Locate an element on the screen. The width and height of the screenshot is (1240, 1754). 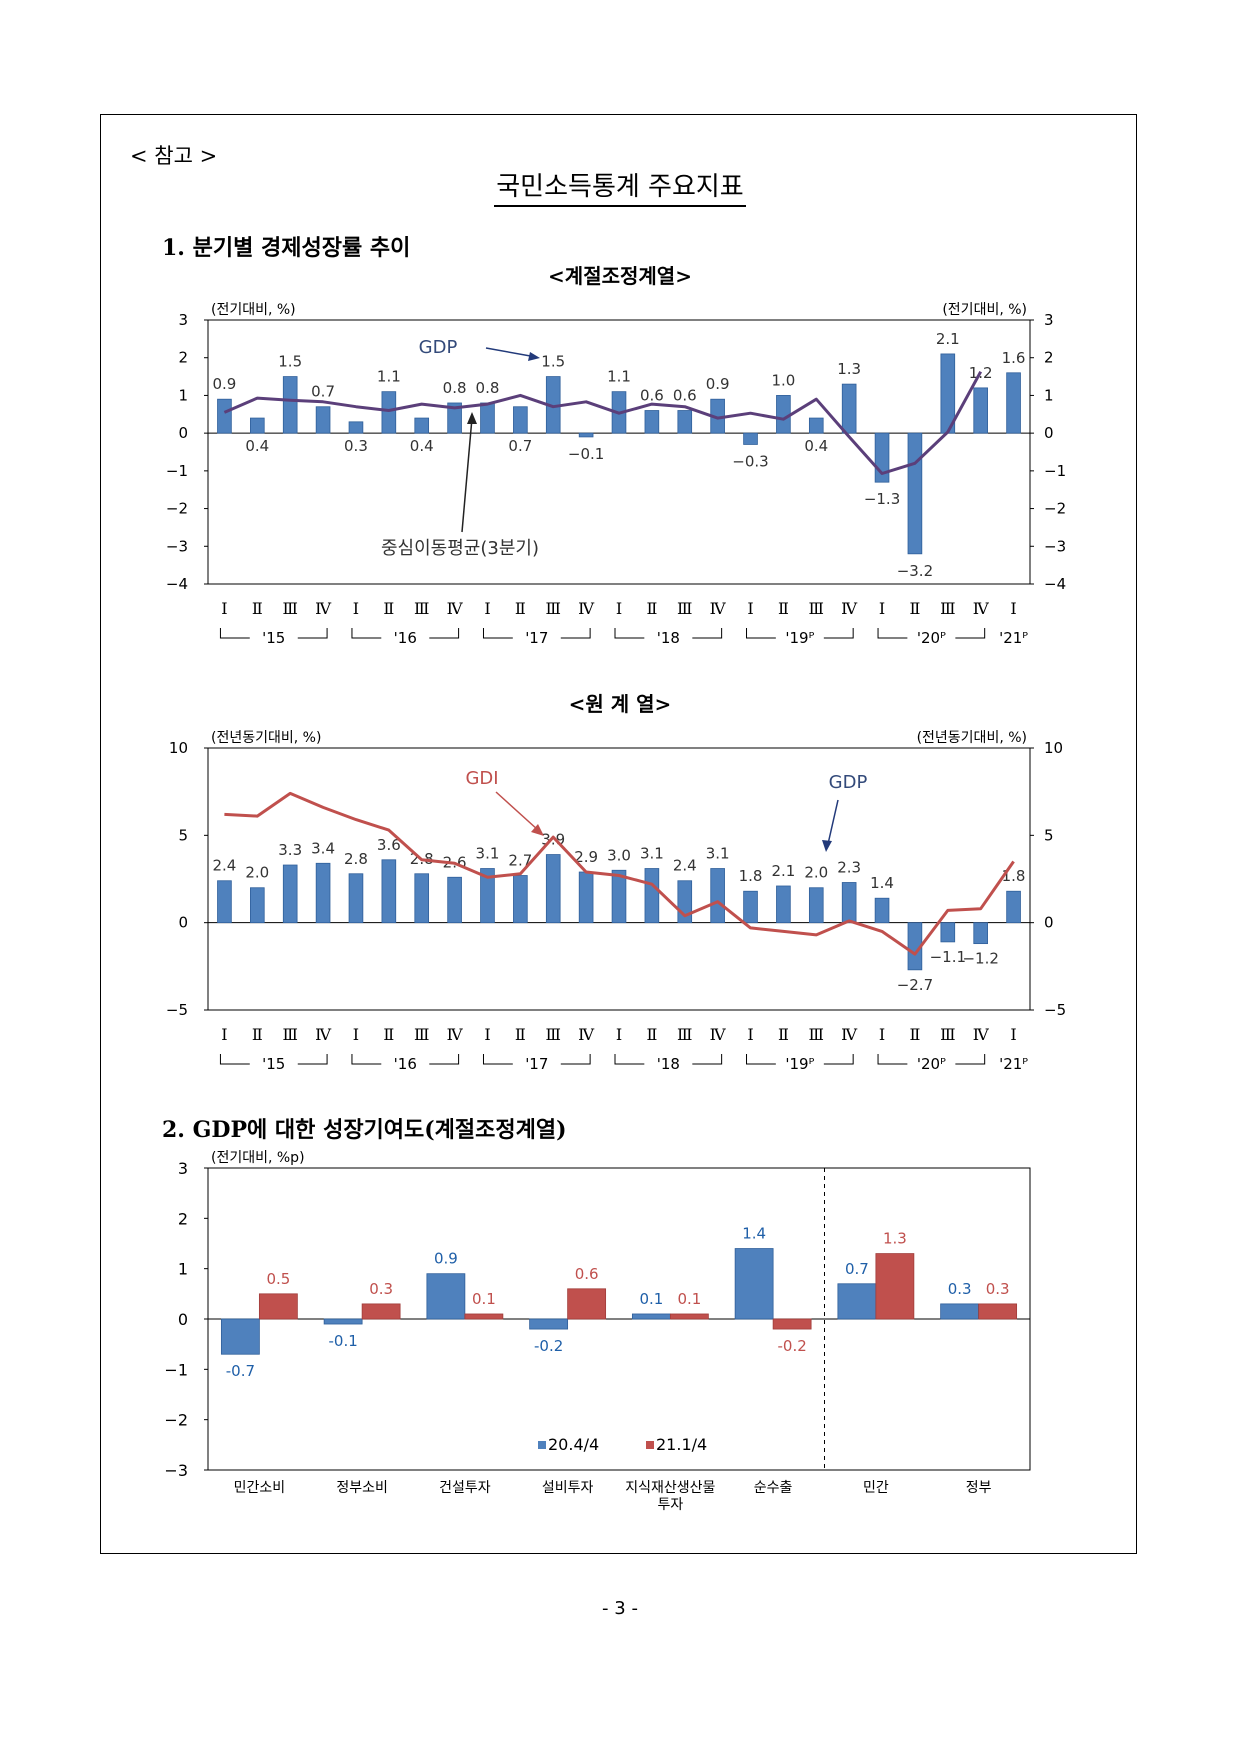
y-tick-label-left: 0 is located at coordinates (183, 433).